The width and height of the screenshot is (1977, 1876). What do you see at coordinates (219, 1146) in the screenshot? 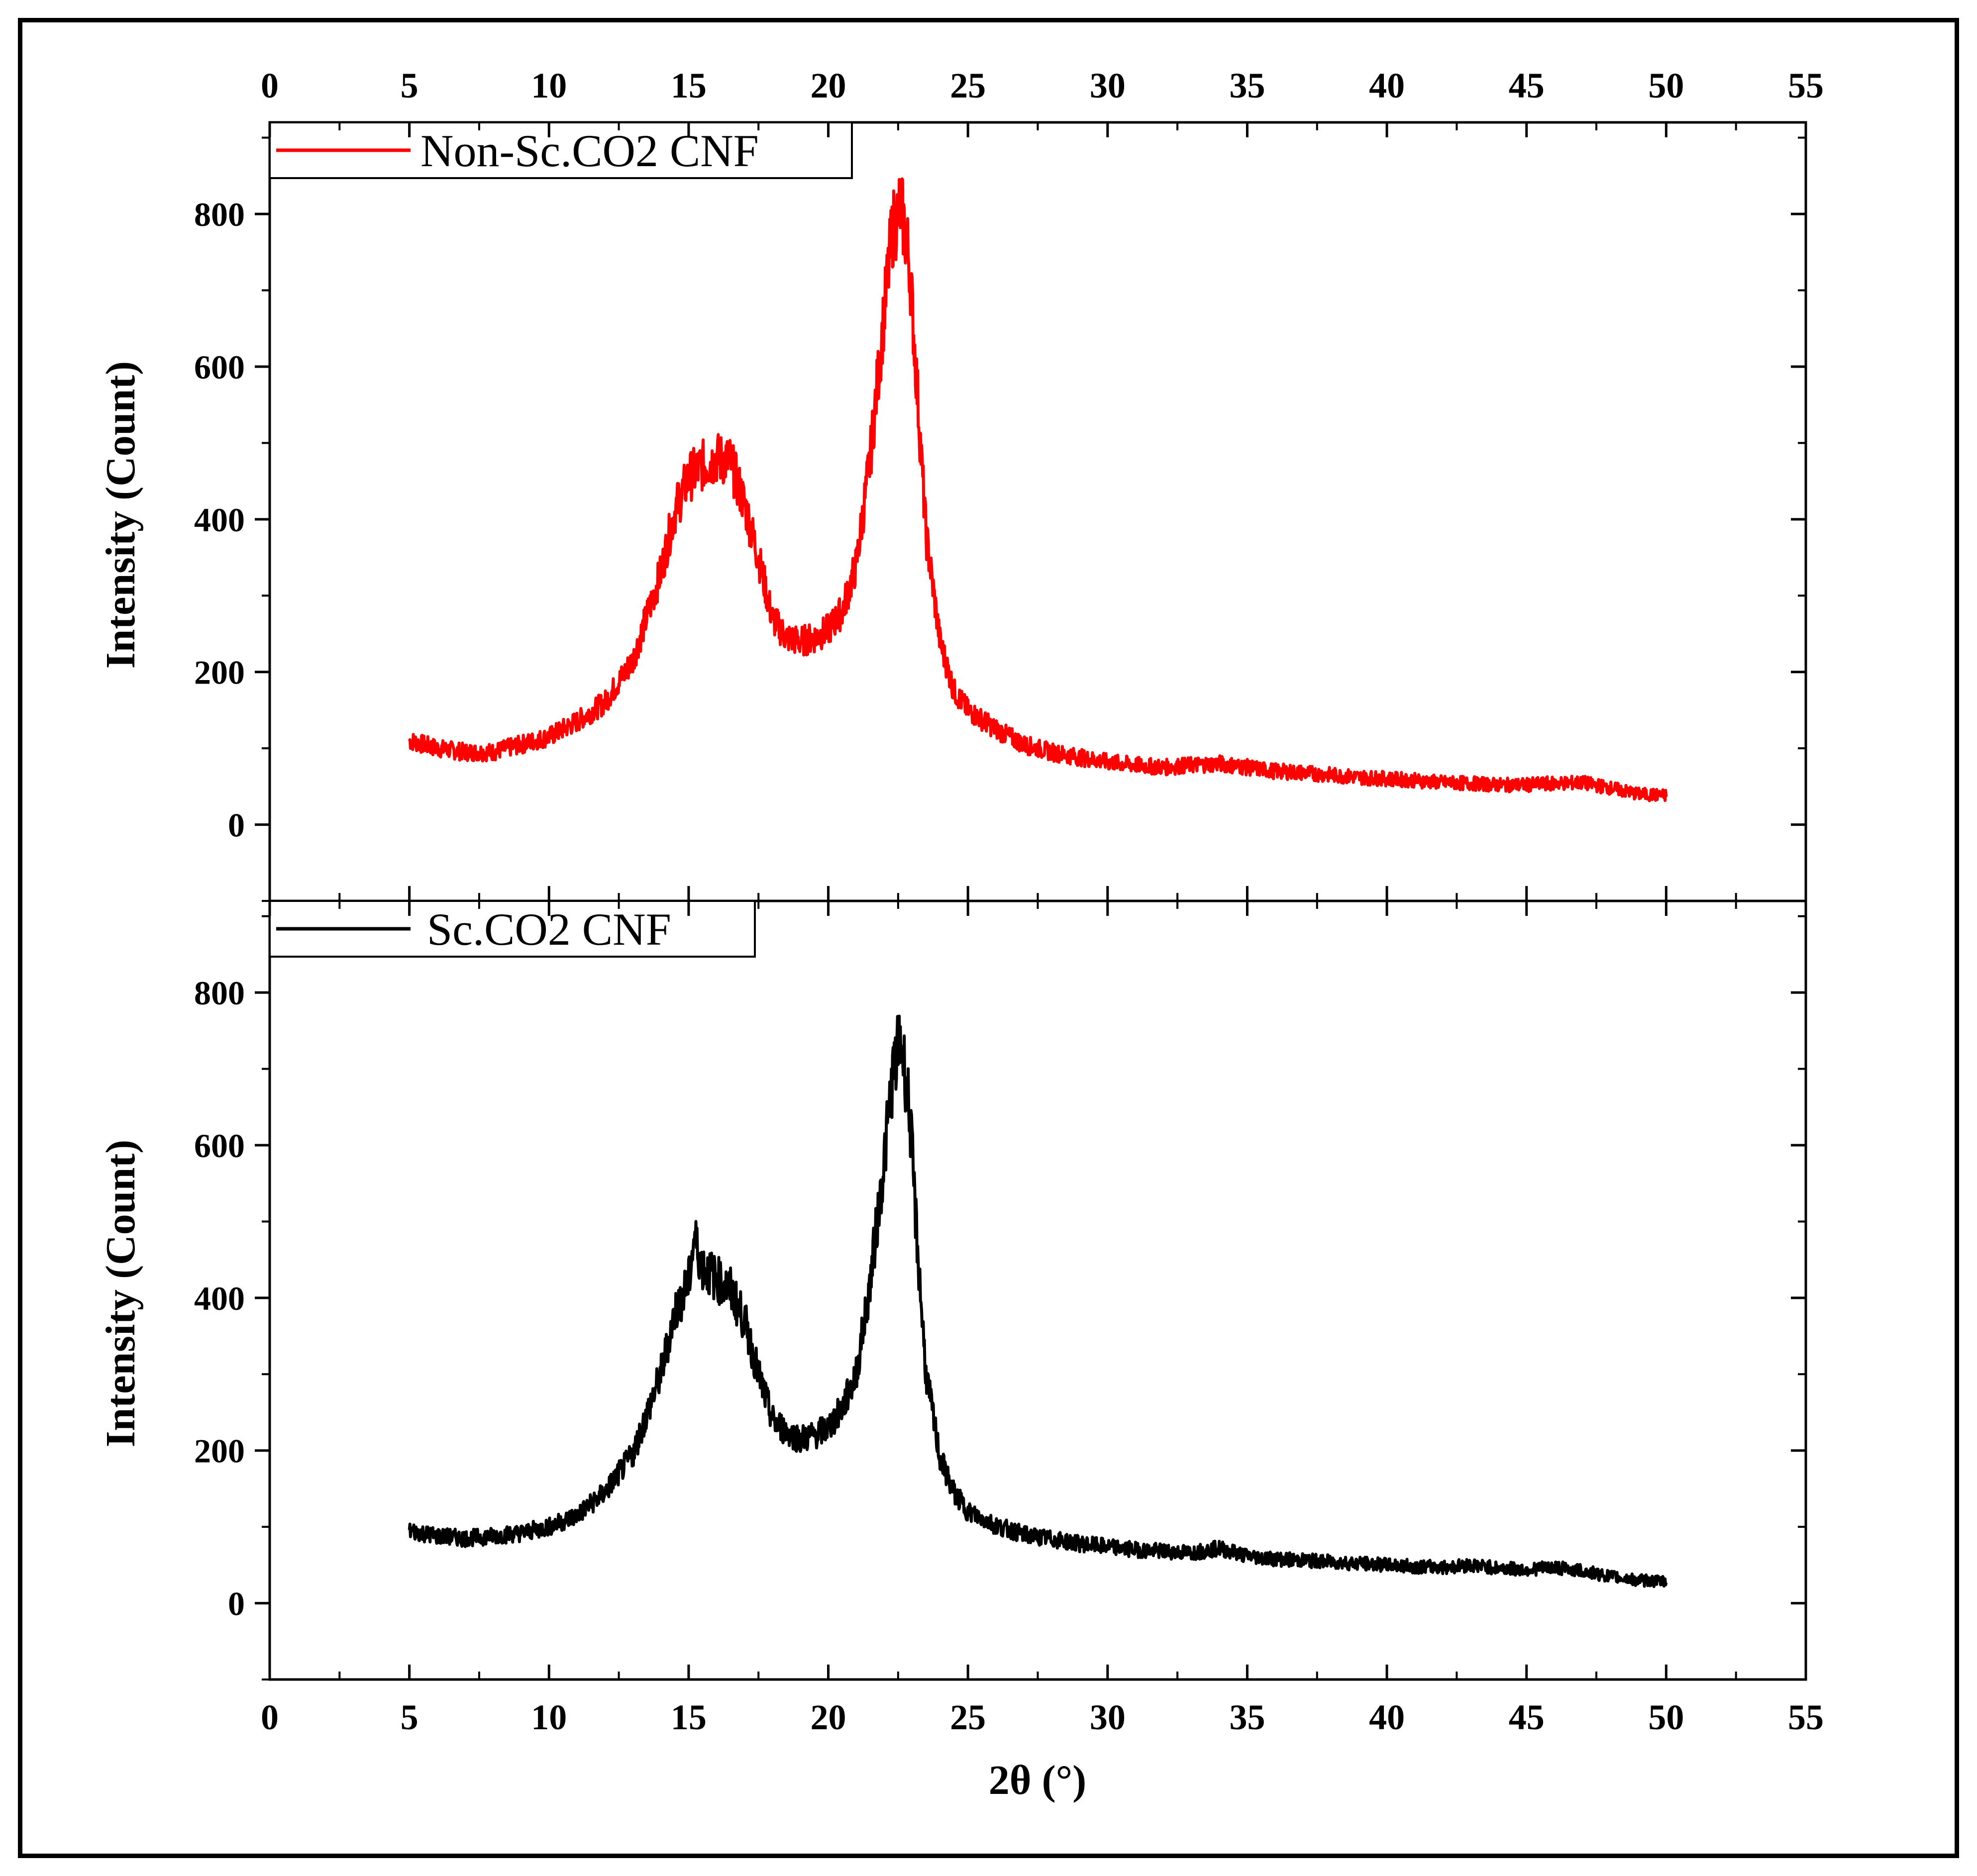
I see `bottom-panel-ytick-label: 600` at bounding box center [219, 1146].